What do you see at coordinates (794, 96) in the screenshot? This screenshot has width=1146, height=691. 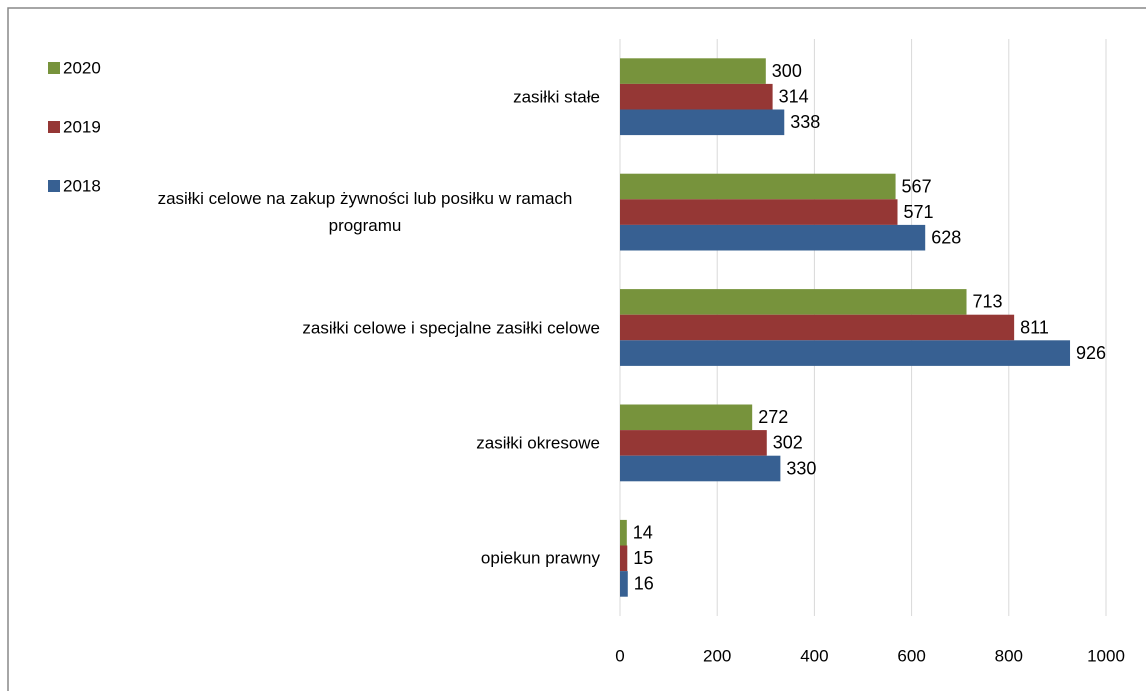 I see `value-label: 314` at bounding box center [794, 96].